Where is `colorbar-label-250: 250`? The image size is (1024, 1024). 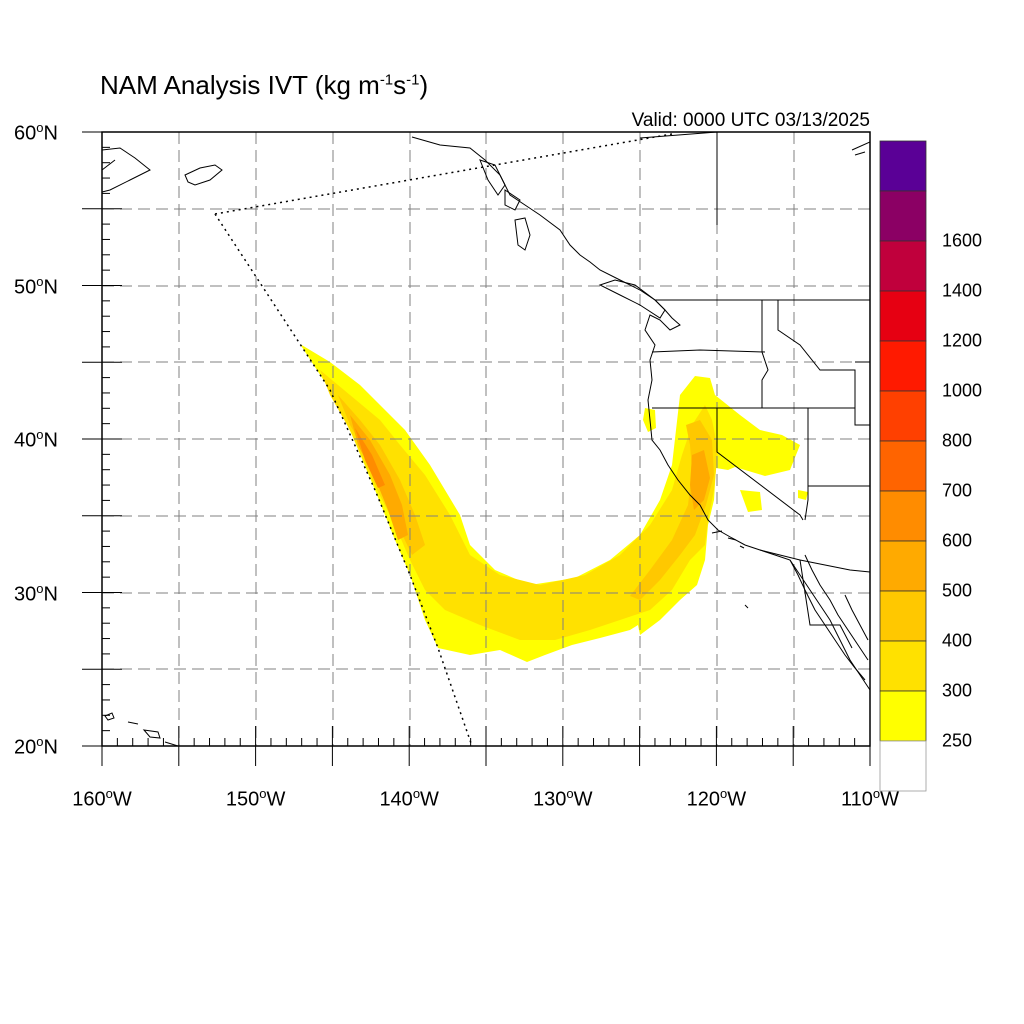
colorbar-label-250: 250 is located at coordinates (957, 740).